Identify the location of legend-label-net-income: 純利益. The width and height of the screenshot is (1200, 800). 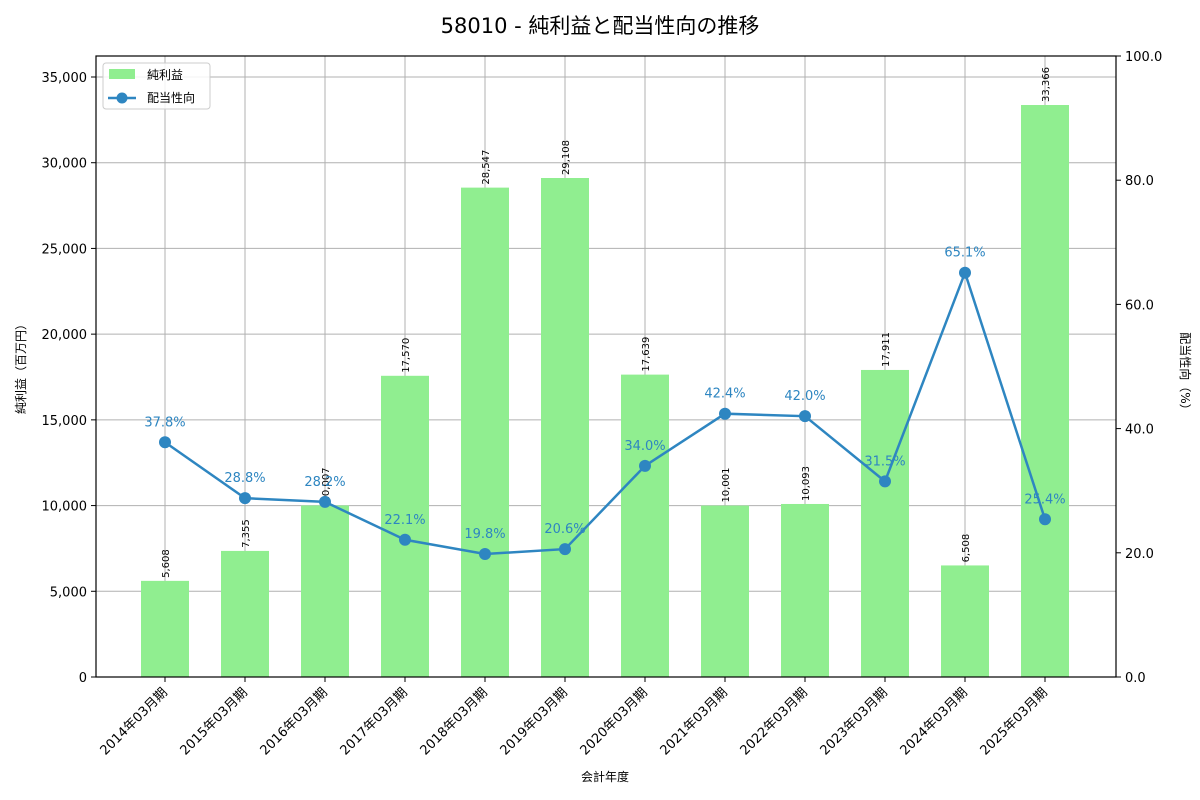
(165, 75).